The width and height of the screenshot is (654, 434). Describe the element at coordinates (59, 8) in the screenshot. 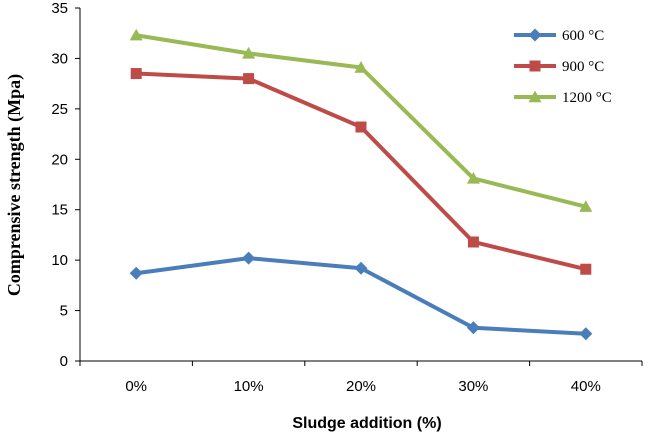

I see `y-tick-label: 35` at that location.